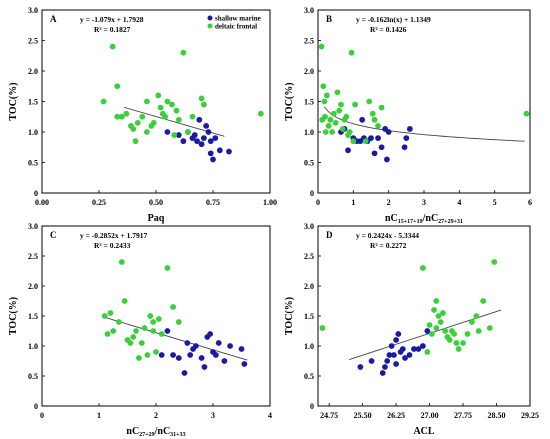  I want to click on x-axis-label: ACL, so click(423, 431).